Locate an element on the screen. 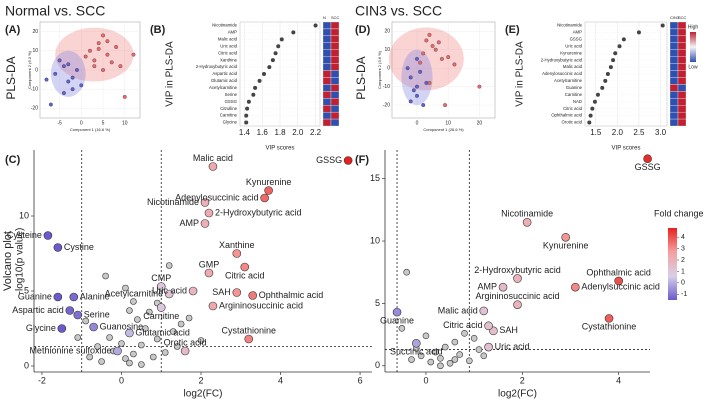  x-tick-label: -5 is located at coordinates (59, 123).